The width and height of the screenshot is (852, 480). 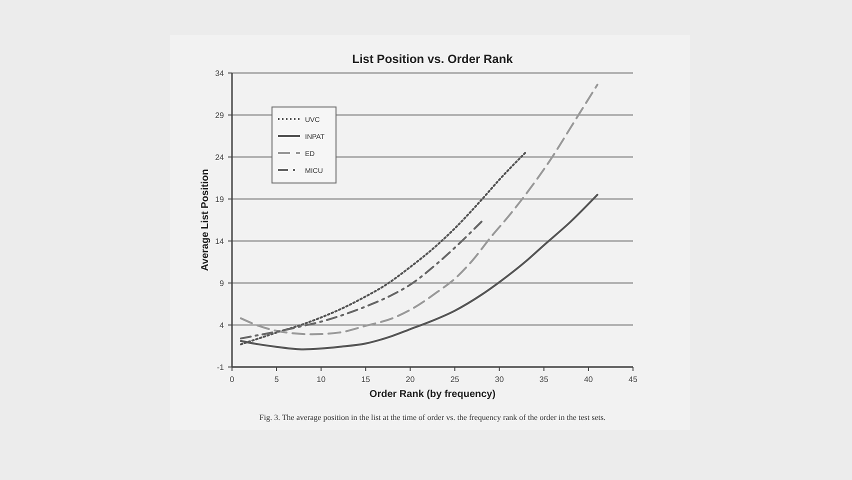 What do you see at coordinates (220, 157) in the screenshot?
I see `y-tick-label: 24` at bounding box center [220, 157].